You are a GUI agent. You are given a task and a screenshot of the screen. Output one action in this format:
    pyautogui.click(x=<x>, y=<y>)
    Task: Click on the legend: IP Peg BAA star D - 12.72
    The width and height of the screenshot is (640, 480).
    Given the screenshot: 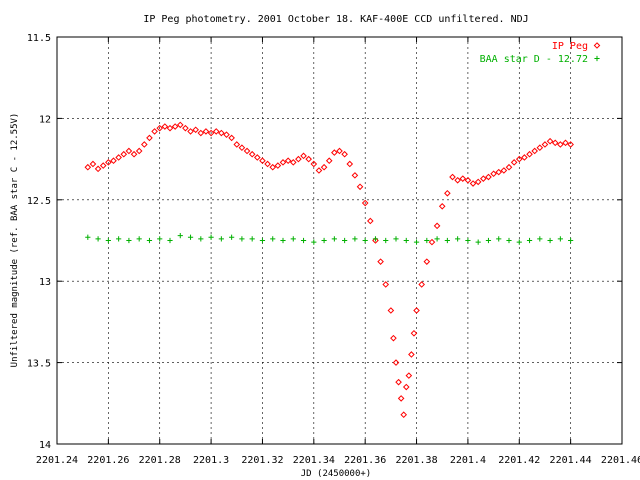 What is the action you would take?
    pyautogui.click(x=540, y=53)
    